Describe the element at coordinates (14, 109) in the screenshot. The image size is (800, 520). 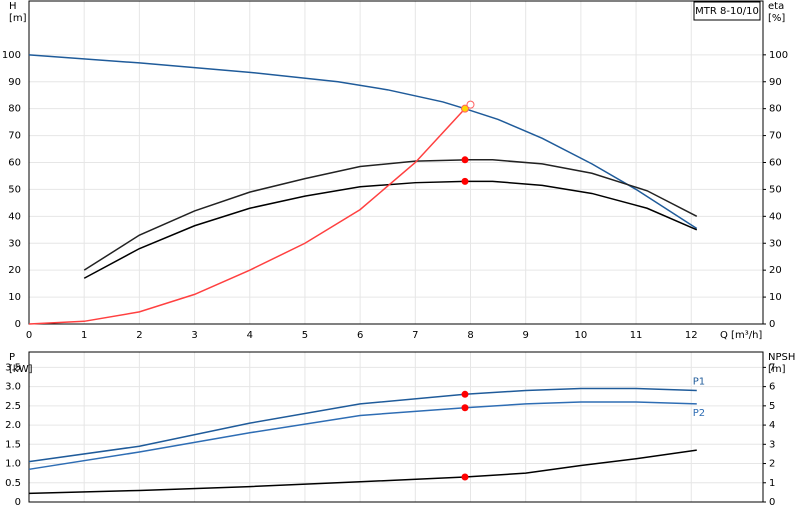
I see `y-tick-label: 80` at that location.